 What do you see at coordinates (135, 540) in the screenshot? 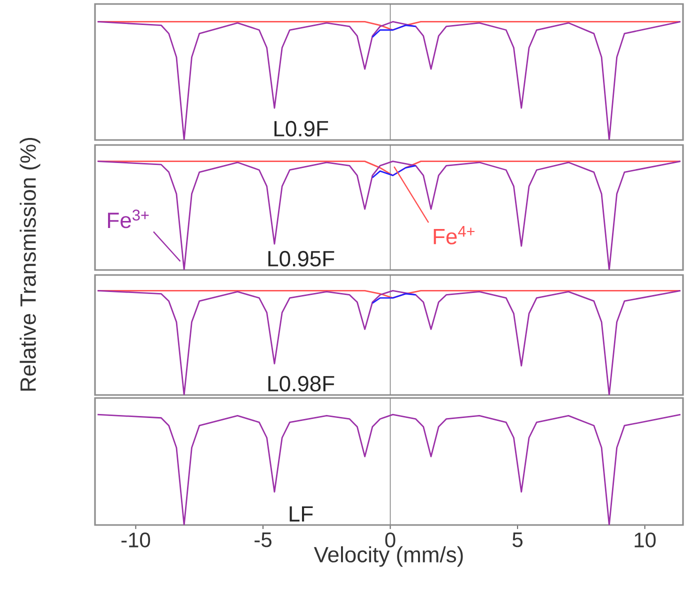
I see `x-tick-label: -10` at bounding box center [135, 540].